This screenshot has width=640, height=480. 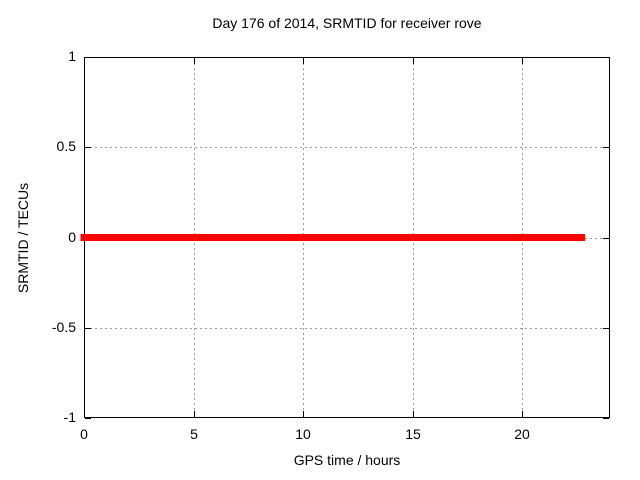 I want to click on x-tick-label: 15, so click(x=413, y=434).